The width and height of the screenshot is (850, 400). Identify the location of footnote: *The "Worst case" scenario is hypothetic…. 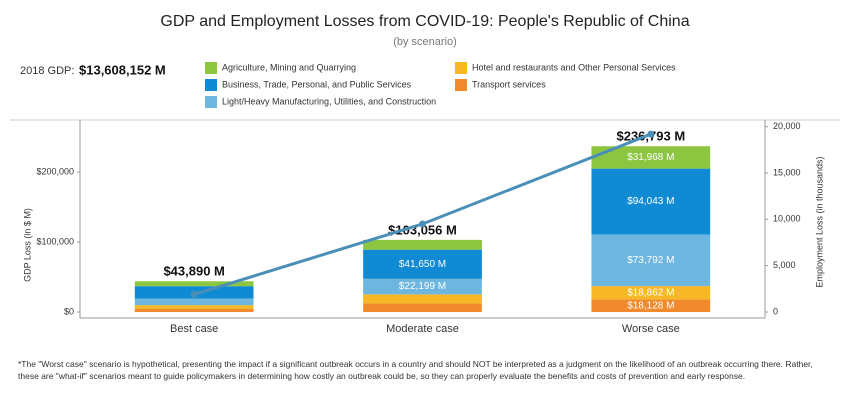
(415, 370).